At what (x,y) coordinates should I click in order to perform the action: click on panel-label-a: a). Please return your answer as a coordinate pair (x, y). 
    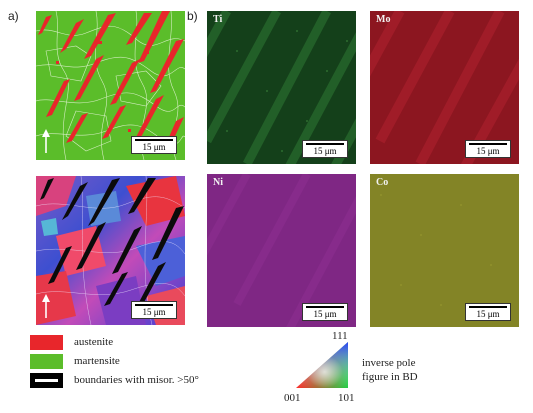
    Looking at the image, I should click on (13, 16).